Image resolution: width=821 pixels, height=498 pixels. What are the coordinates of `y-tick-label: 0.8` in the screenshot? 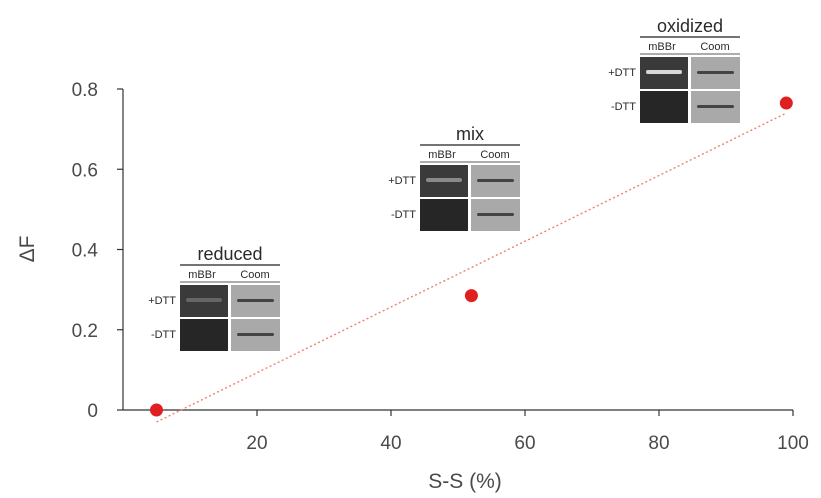 It's located at (85, 90).